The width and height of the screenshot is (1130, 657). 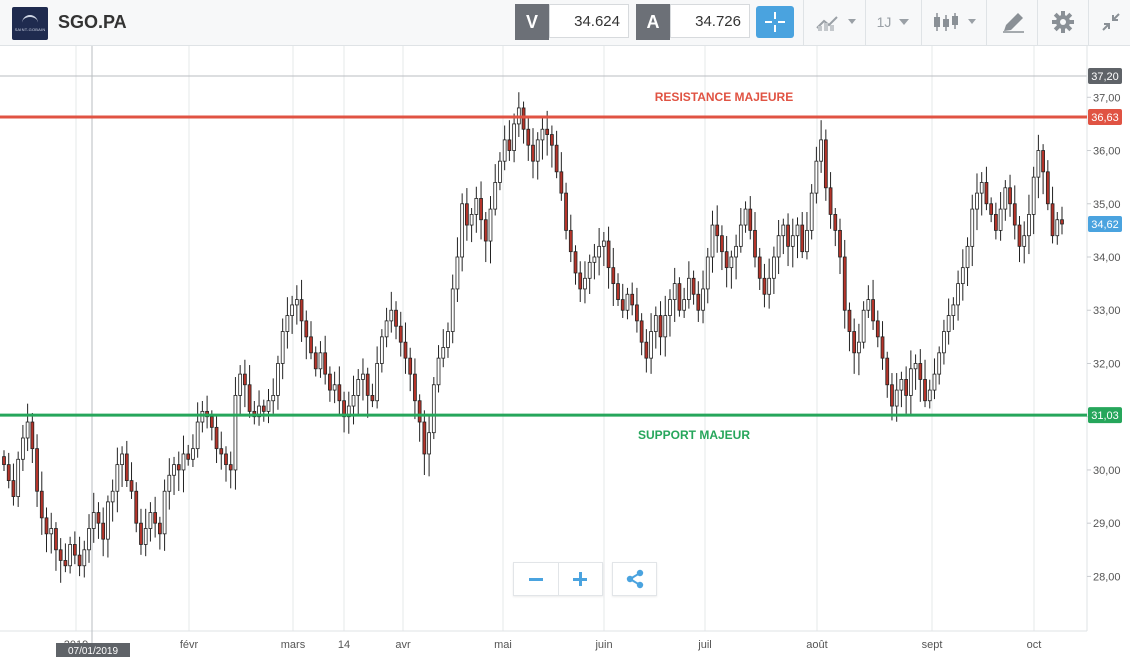 What do you see at coordinates (775, 22) in the screenshot?
I see `crosshair-button` at bounding box center [775, 22].